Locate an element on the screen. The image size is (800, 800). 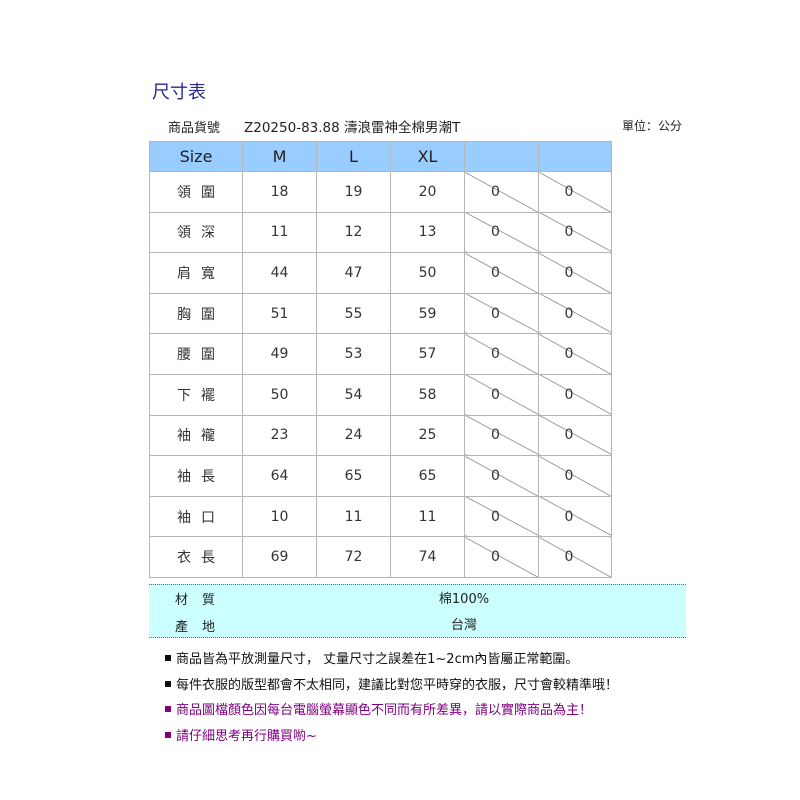
note-text: 商品皆為平放測量尺寸， 丈量尺寸之誤差在1~2cm內皆屬正常範圍。 is located at coordinates (377, 659).